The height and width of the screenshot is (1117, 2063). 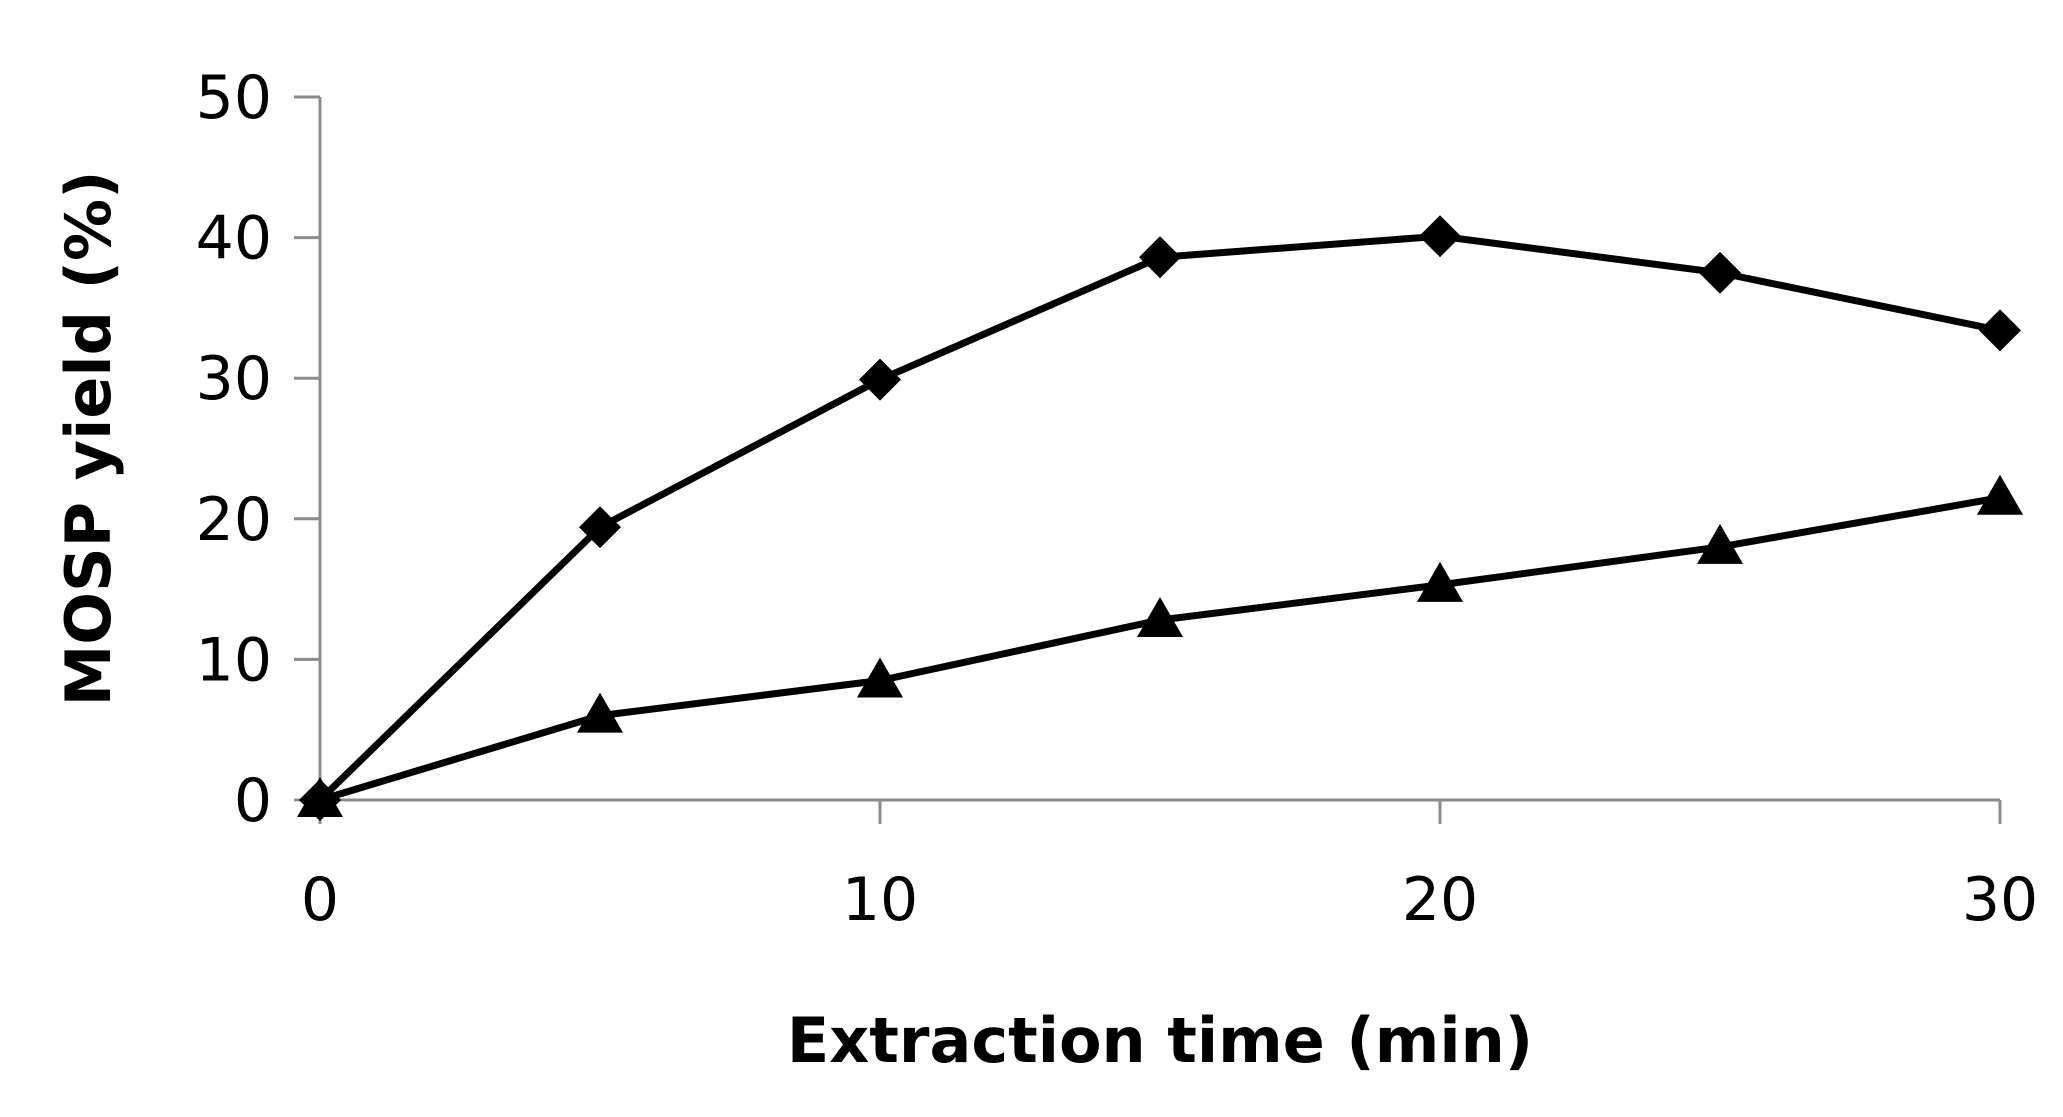 I want to click on x-axis-title: Extraction time (min), so click(x=1160, y=1040).